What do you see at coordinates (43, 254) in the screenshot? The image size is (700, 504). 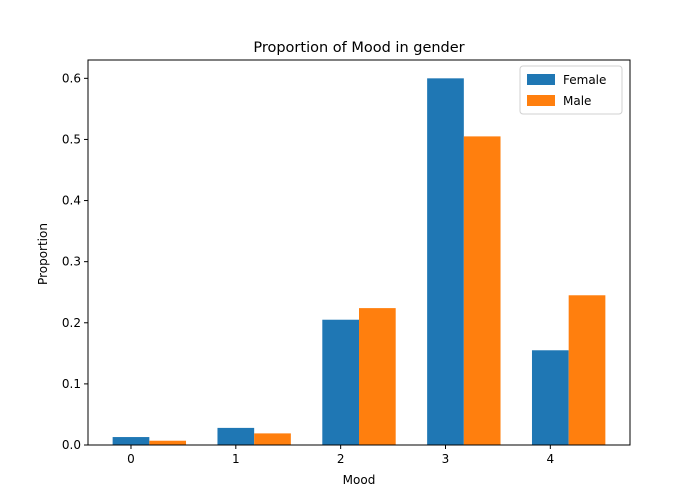 I see `y-axis-label: Proportion` at bounding box center [43, 254].